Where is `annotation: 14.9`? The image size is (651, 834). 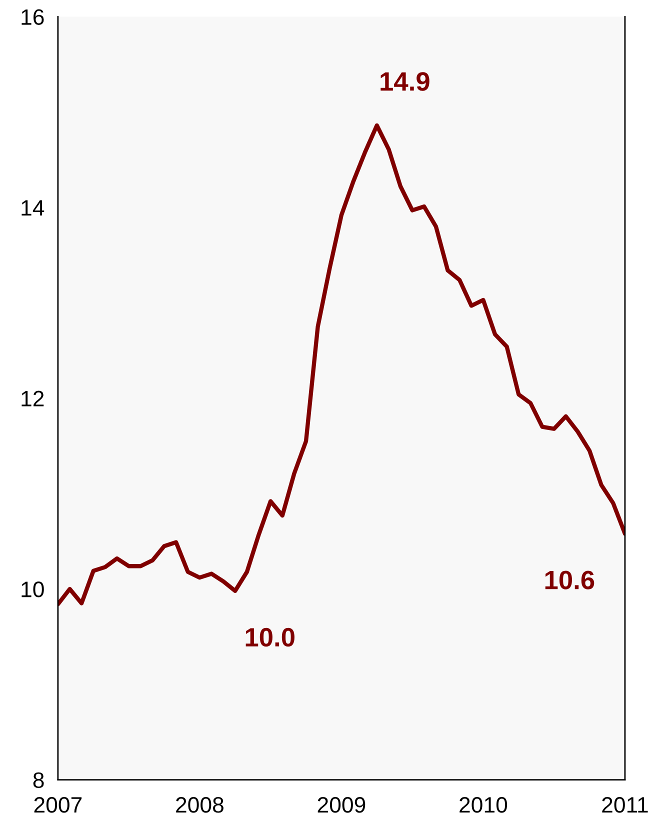
annotation: 14.9 is located at coordinates (405, 81).